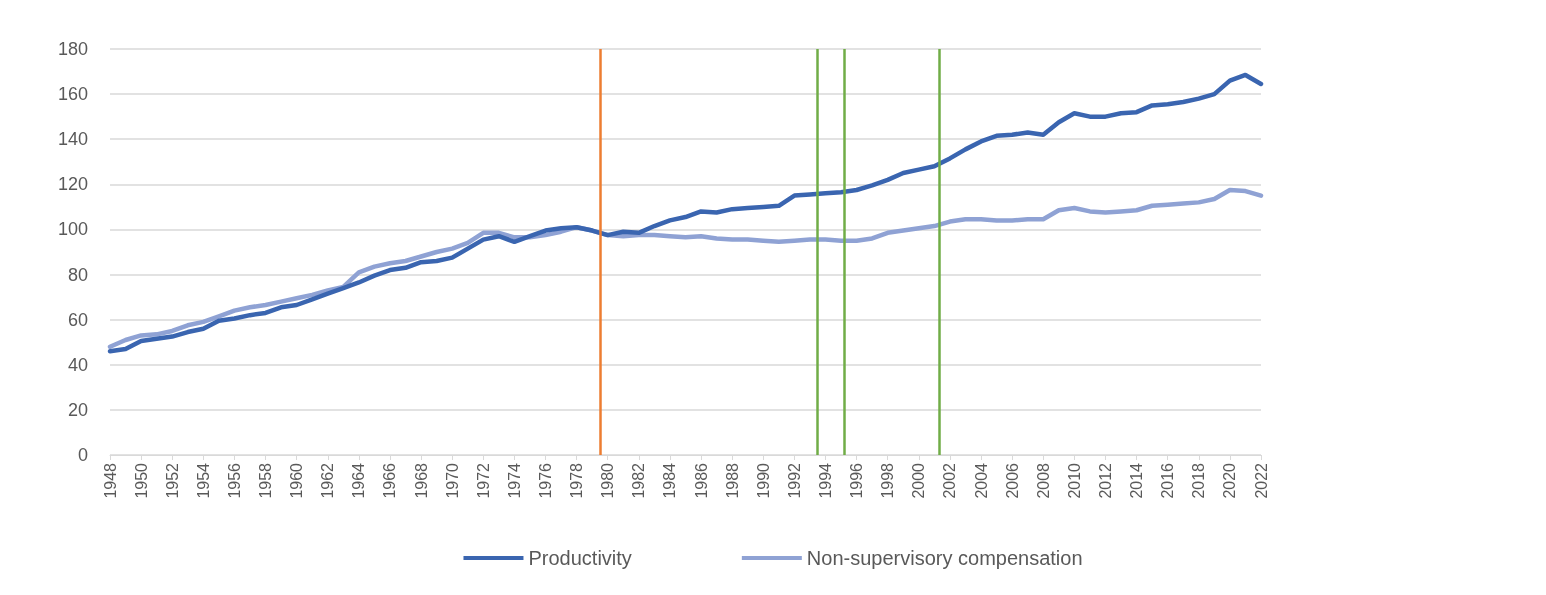  What do you see at coordinates (72, 229) in the screenshot?
I see `y-tick-label: 100` at bounding box center [72, 229].